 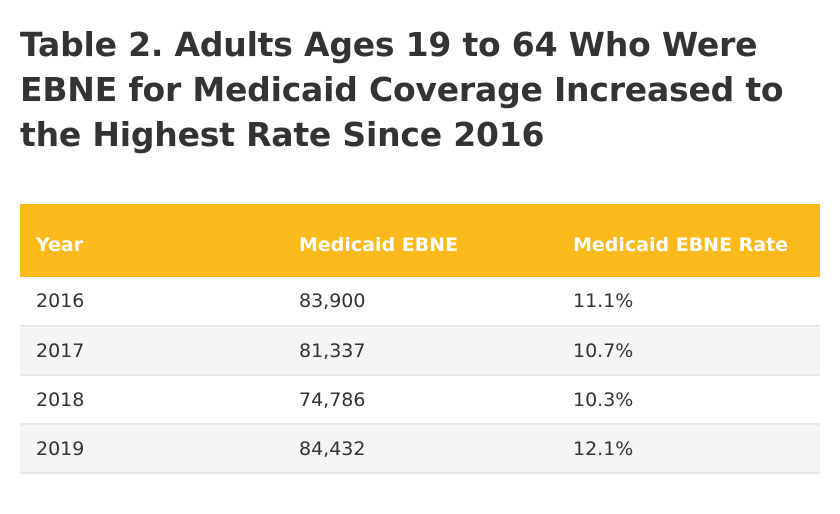 What do you see at coordinates (688, 301) in the screenshot?
I see `cell-medicaid-ebne-rate: 11.1%` at bounding box center [688, 301].